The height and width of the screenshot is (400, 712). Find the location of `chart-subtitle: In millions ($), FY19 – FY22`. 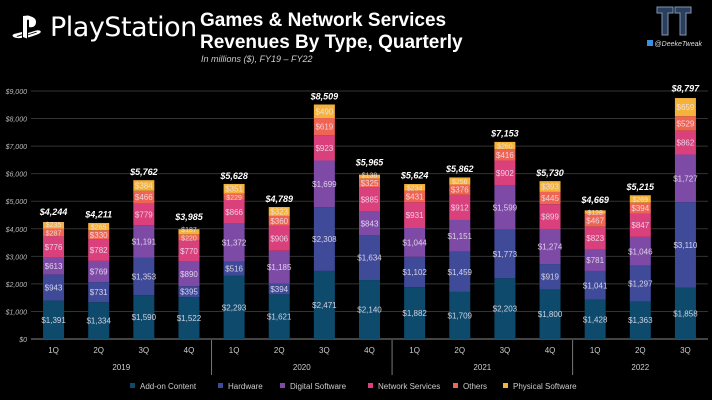

chart-subtitle: In millions ($), FY19 – FY22 is located at coordinates (257, 59).